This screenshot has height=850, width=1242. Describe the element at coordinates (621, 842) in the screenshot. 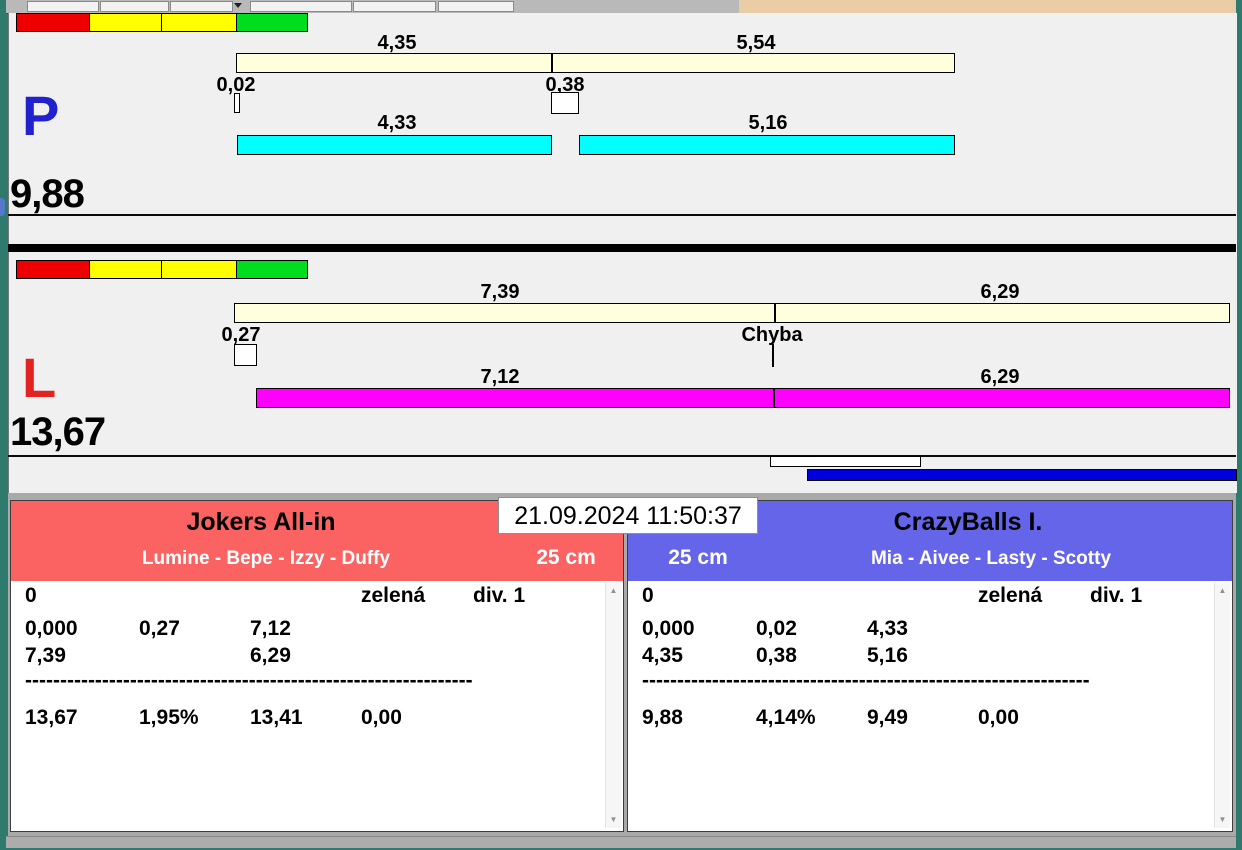

I see `status-strip` at that location.